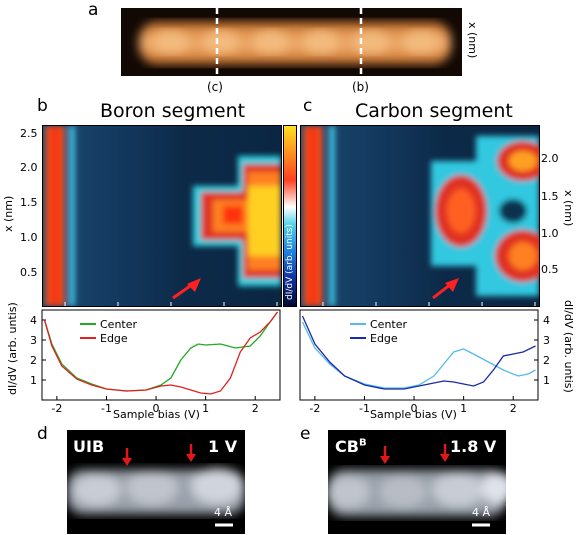 The width and height of the screenshot is (581, 535). What do you see at coordinates (29, 237) in the screenshot?
I see `boron-ytick: 1.0` at bounding box center [29, 237].